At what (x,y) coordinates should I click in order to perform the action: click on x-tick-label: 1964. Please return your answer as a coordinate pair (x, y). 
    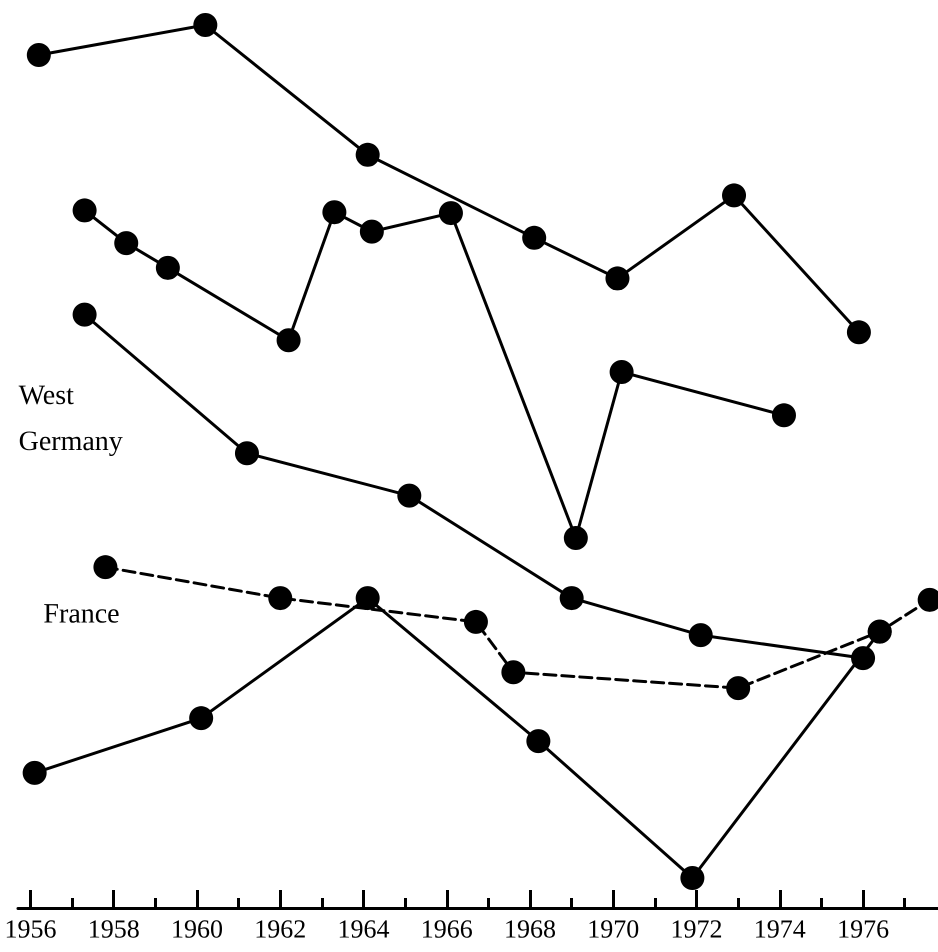
    Looking at the image, I should click on (364, 929).